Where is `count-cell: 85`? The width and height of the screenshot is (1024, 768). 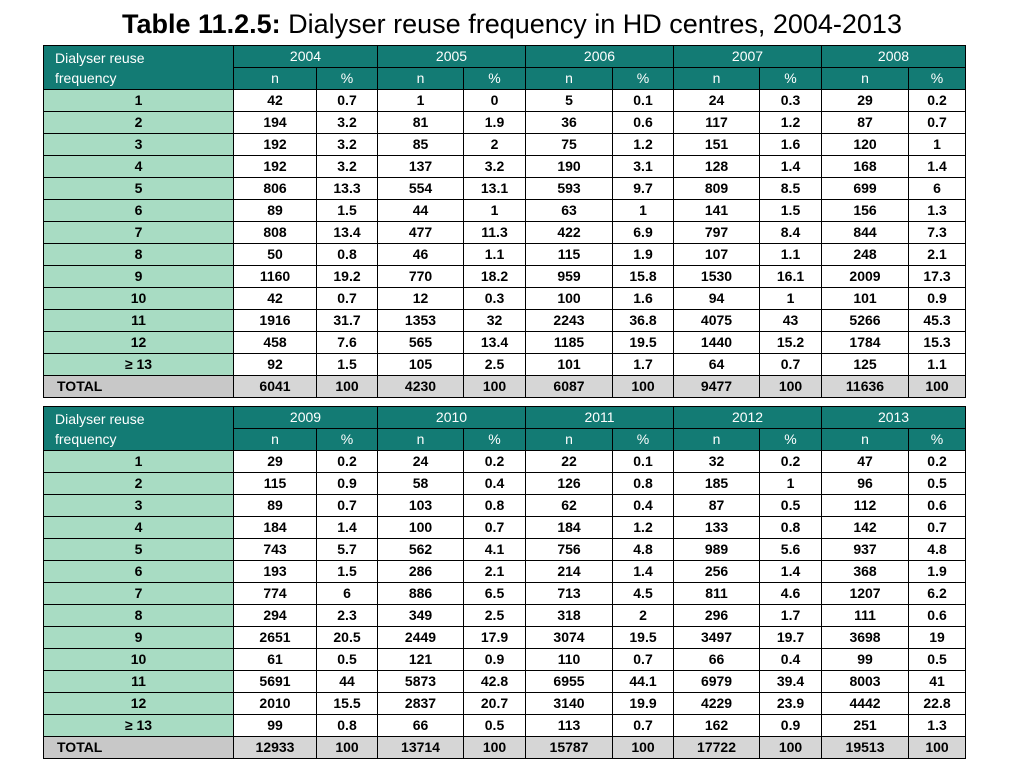 count-cell: 85 is located at coordinates (420, 144).